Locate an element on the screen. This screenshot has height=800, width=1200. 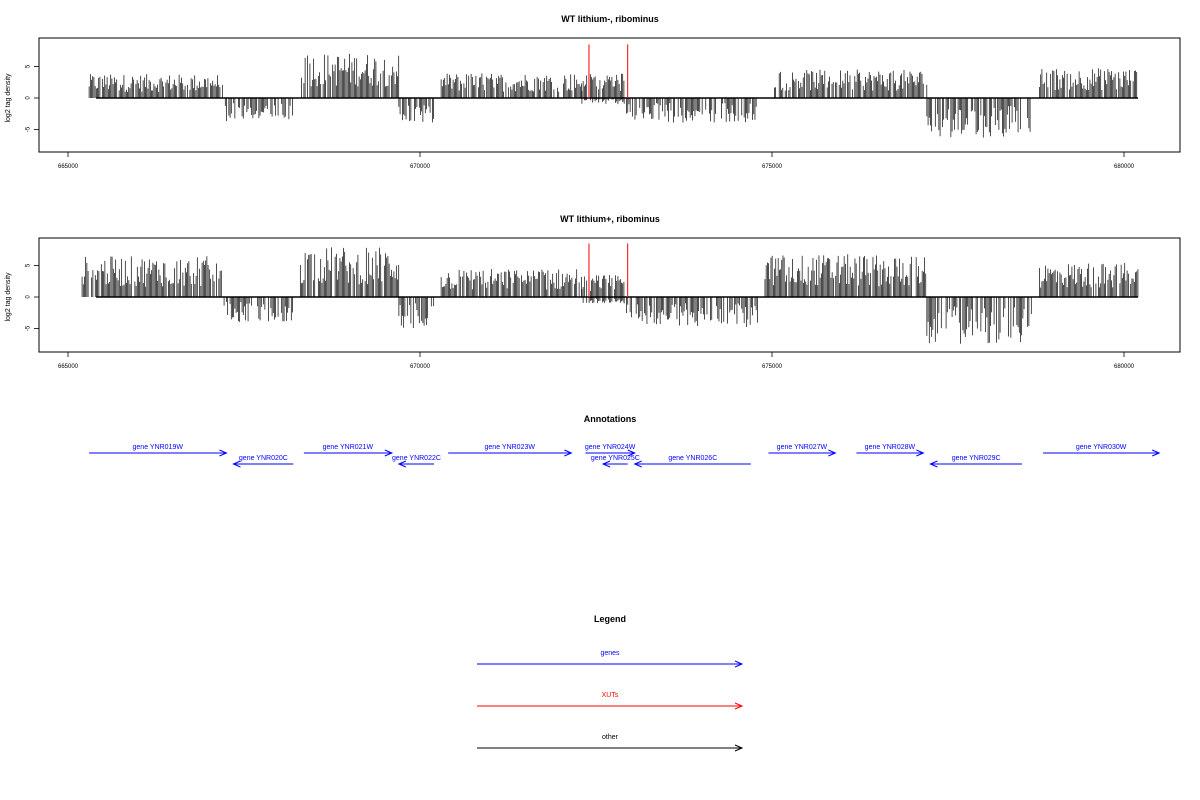
gene-label: gene YNR029C is located at coordinates (976, 458).